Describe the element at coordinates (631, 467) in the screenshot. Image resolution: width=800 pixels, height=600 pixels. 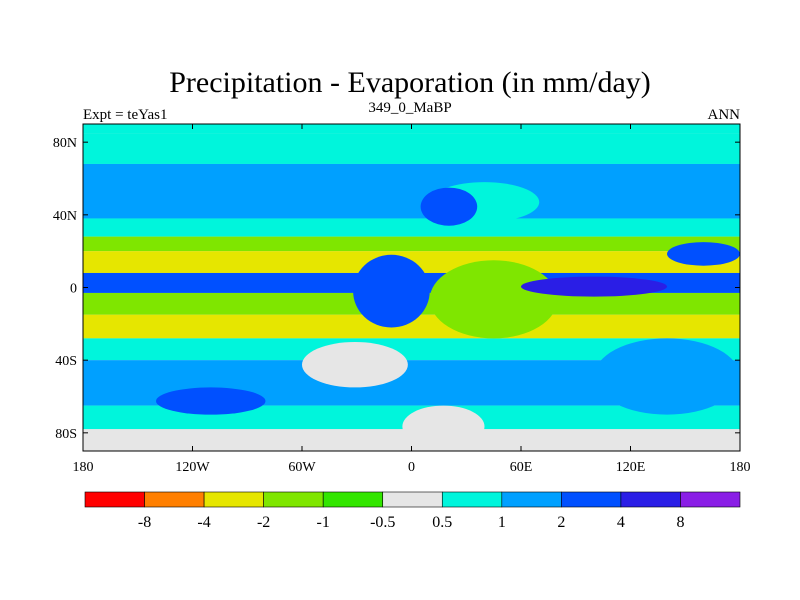
I see `x-tick-label: 120E` at that location.